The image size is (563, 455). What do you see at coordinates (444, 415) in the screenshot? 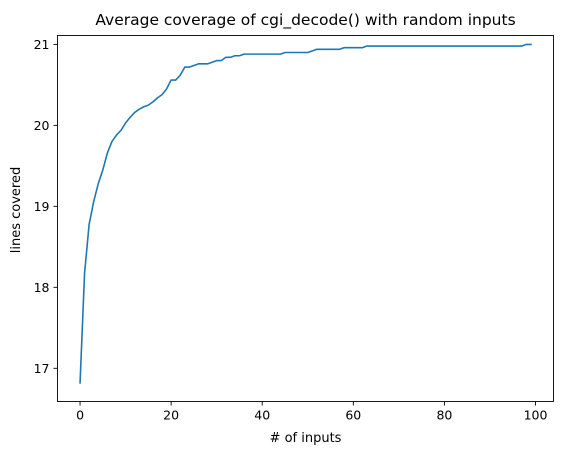
I see `x-tick-label: 80` at bounding box center [444, 415].